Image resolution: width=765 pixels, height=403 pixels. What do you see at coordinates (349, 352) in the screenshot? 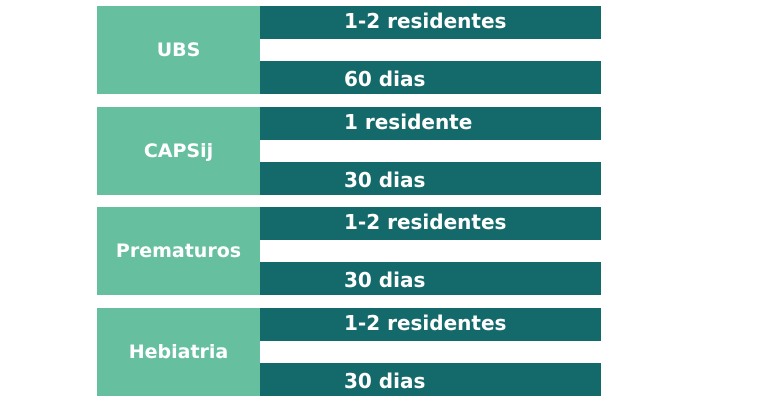
I see `group-hebiatria: Hebiatria 1-2 residentes 30 dias` at bounding box center [349, 352].